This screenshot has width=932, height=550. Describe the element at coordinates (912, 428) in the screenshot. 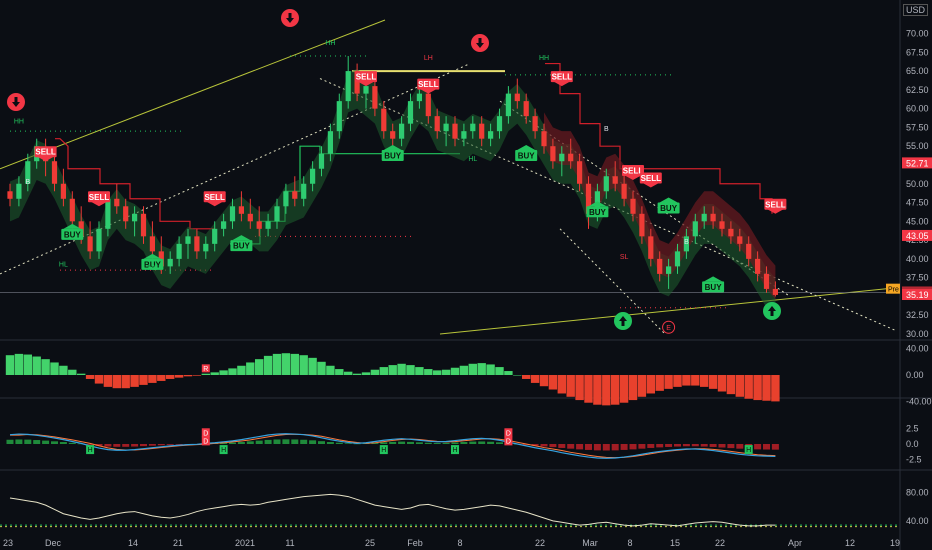

I see `macd-tick: 2.5` at that location.